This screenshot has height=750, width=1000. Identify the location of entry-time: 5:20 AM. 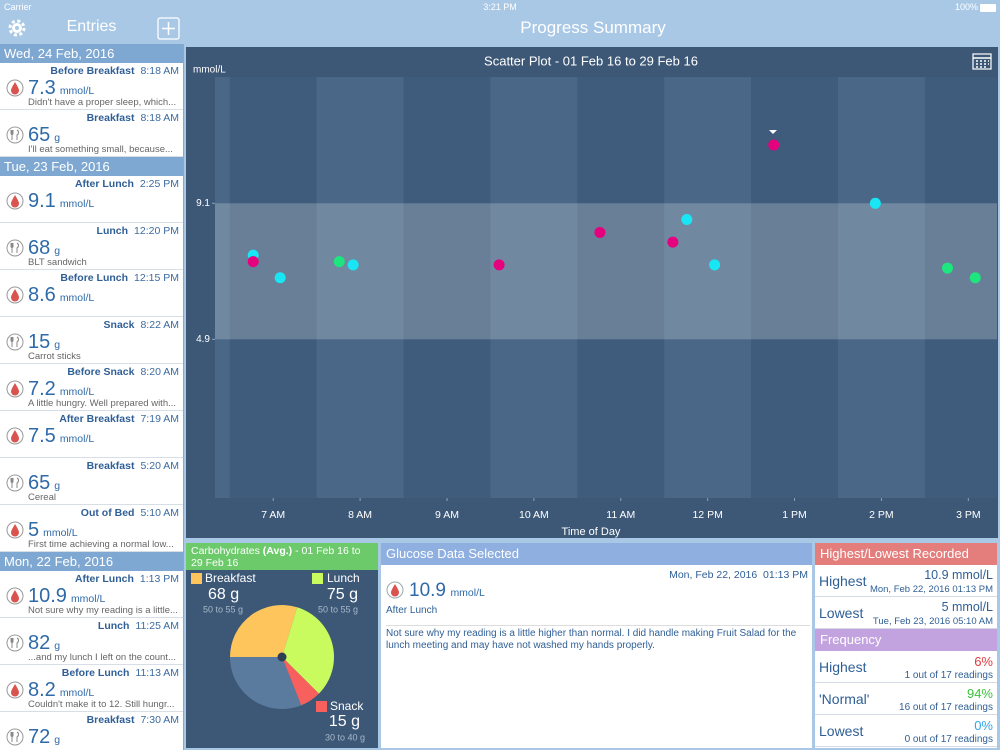
(159, 466).